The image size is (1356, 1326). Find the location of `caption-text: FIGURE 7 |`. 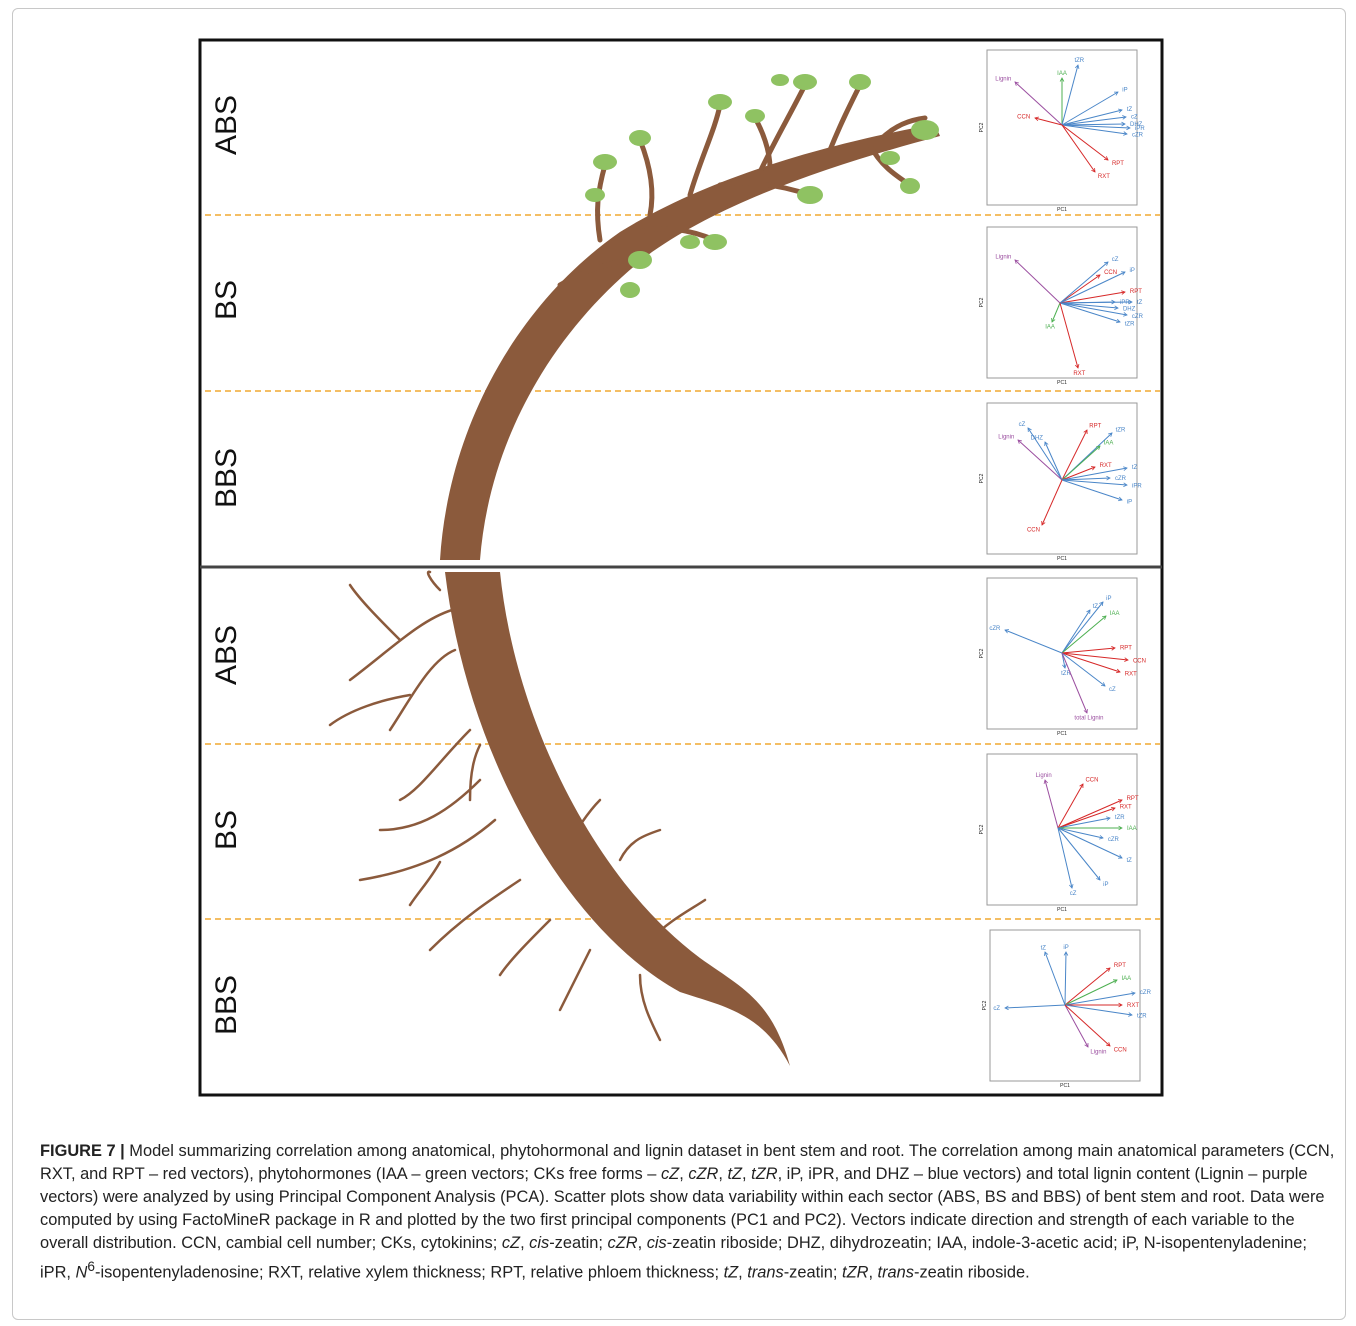

caption-text: FIGURE 7 | is located at coordinates (85, 1151).